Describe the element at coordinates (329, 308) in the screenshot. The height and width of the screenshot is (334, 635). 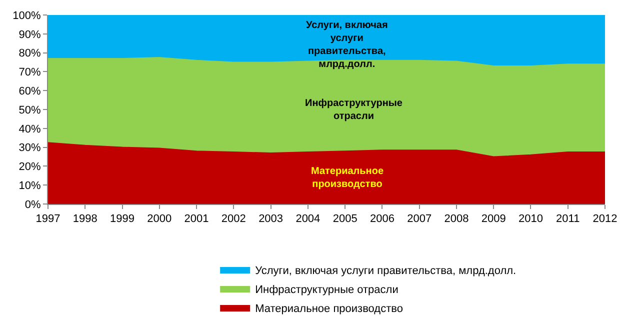
I see `legend-label: Материальное производство` at that location.